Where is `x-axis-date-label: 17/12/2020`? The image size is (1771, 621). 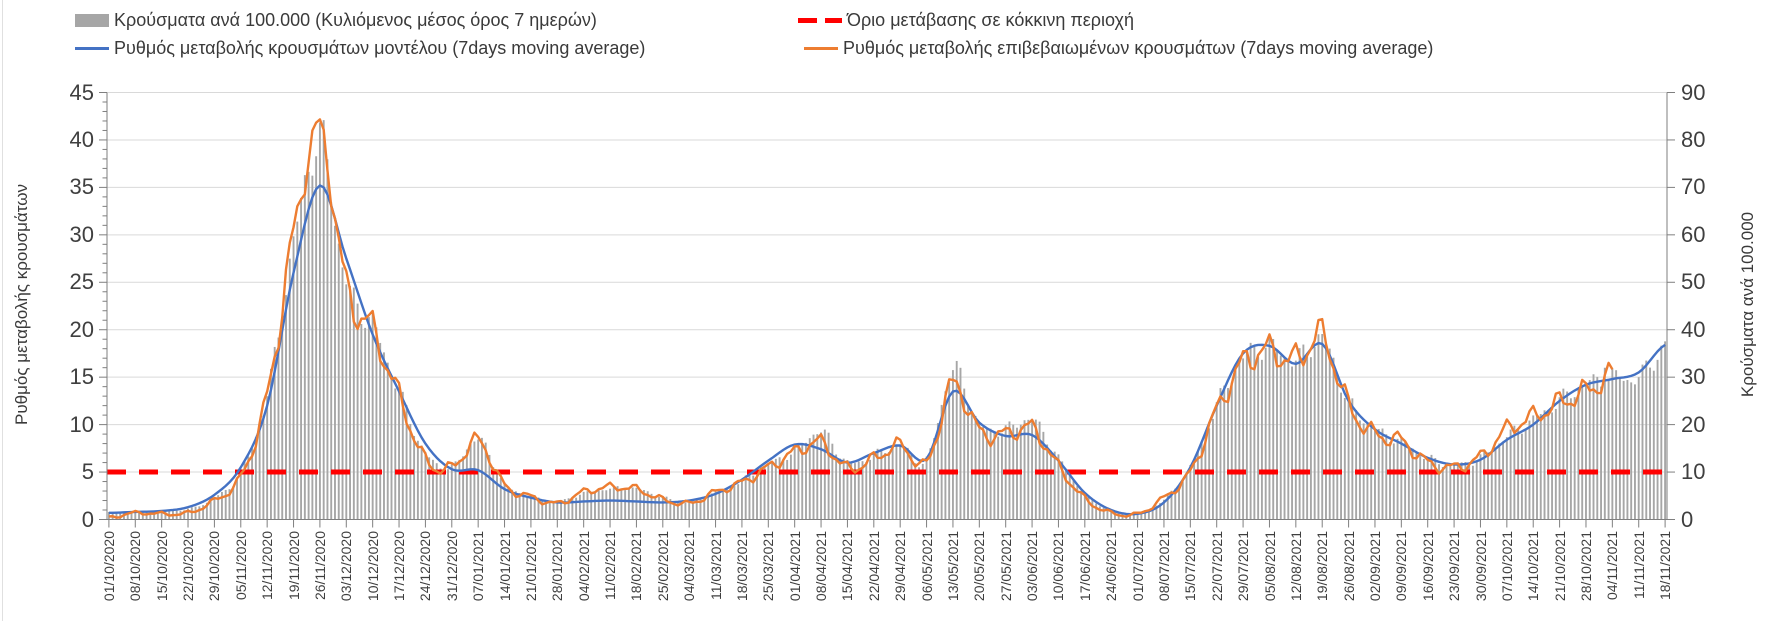
x-axis-date-label: 17/12/2020 is located at coordinates (399, 566).